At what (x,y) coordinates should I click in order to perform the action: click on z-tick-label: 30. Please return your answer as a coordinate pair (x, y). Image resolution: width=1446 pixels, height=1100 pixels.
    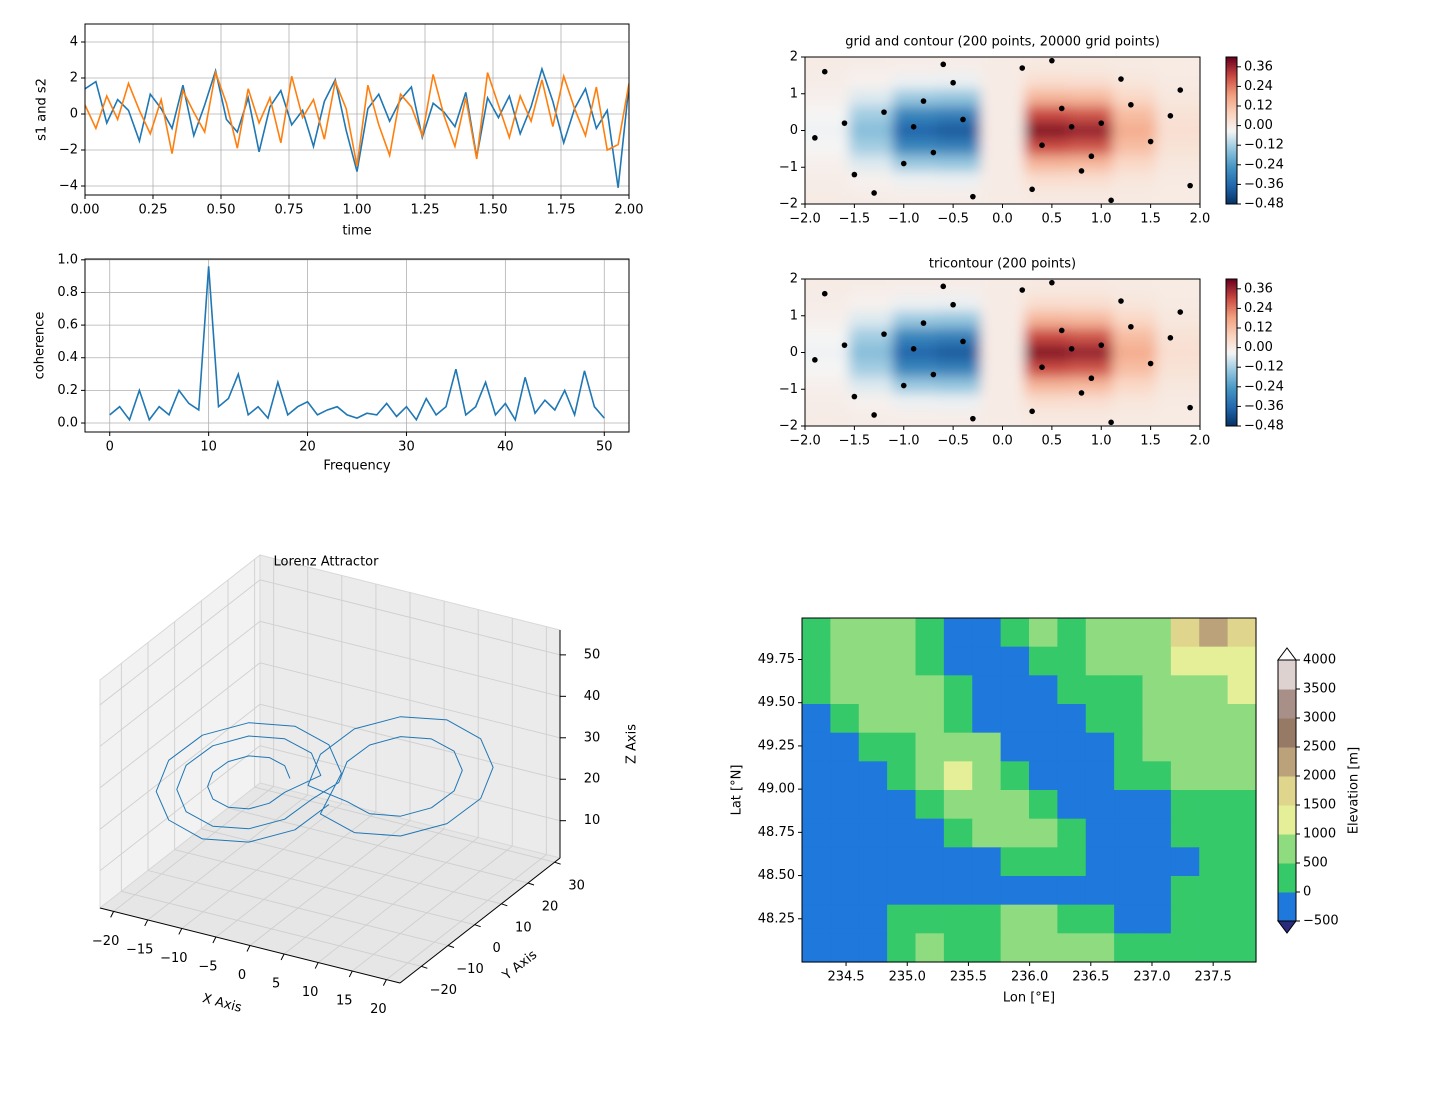
    Looking at the image, I should click on (592, 737).